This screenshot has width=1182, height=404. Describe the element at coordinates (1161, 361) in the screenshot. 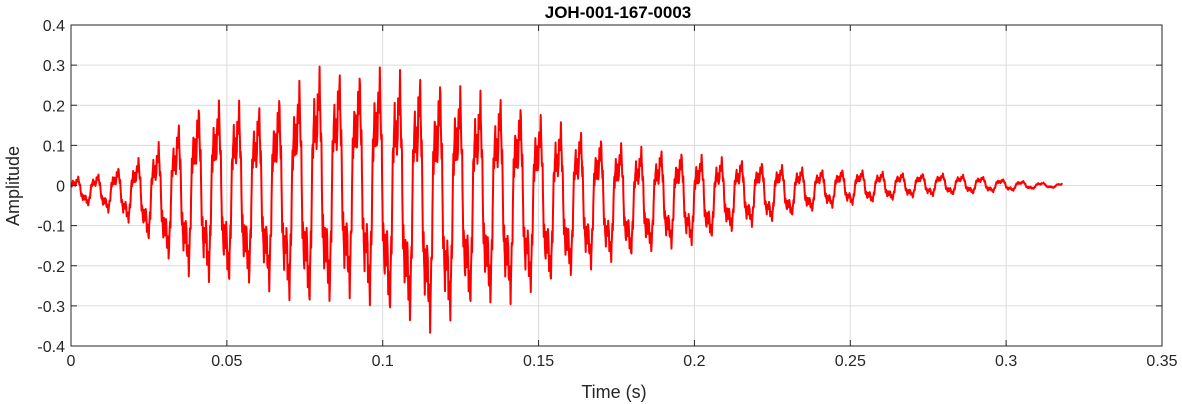

I see `x-tick-label: 0.35` at that location.